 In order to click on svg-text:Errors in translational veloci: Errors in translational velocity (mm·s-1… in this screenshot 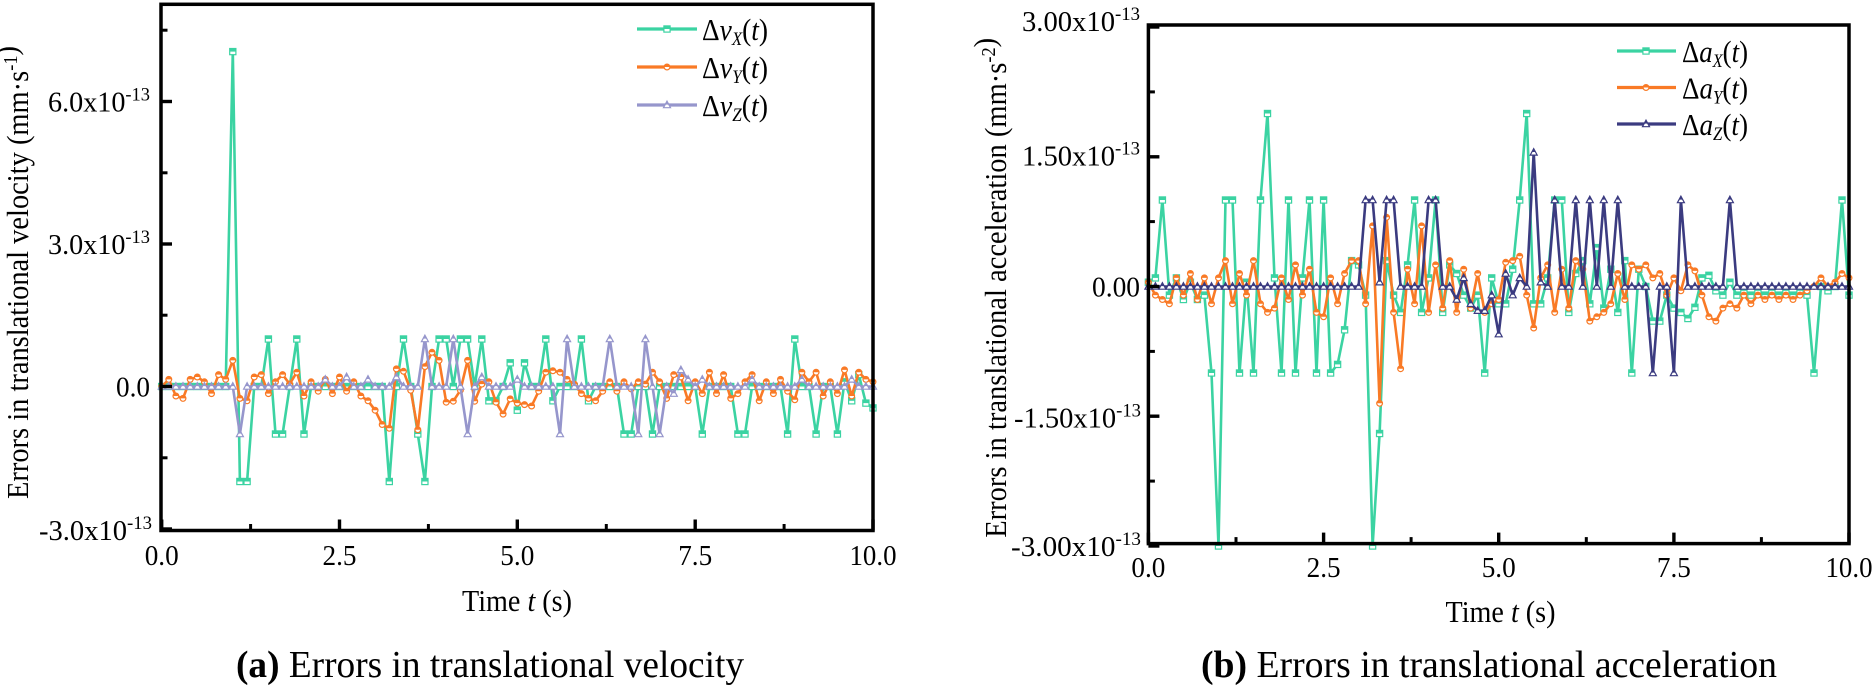, I will do `click(17, 272)`.